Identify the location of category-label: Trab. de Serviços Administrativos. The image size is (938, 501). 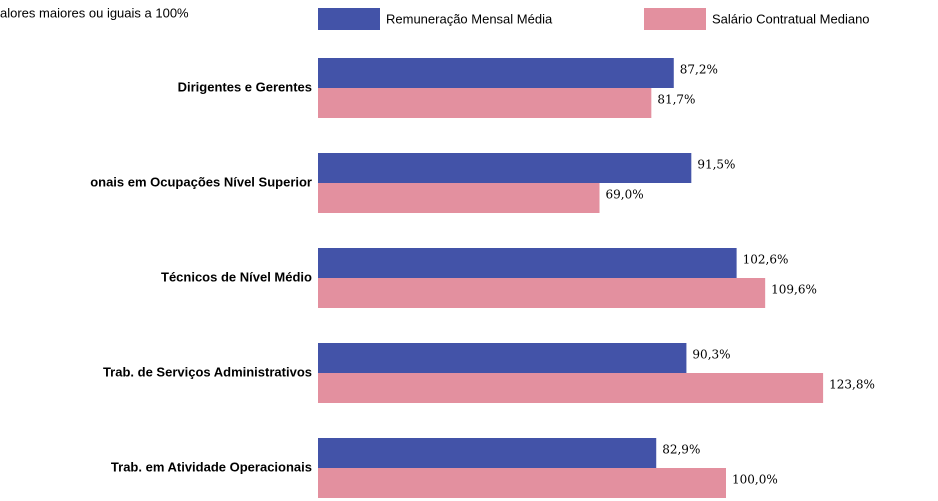
(207, 371).